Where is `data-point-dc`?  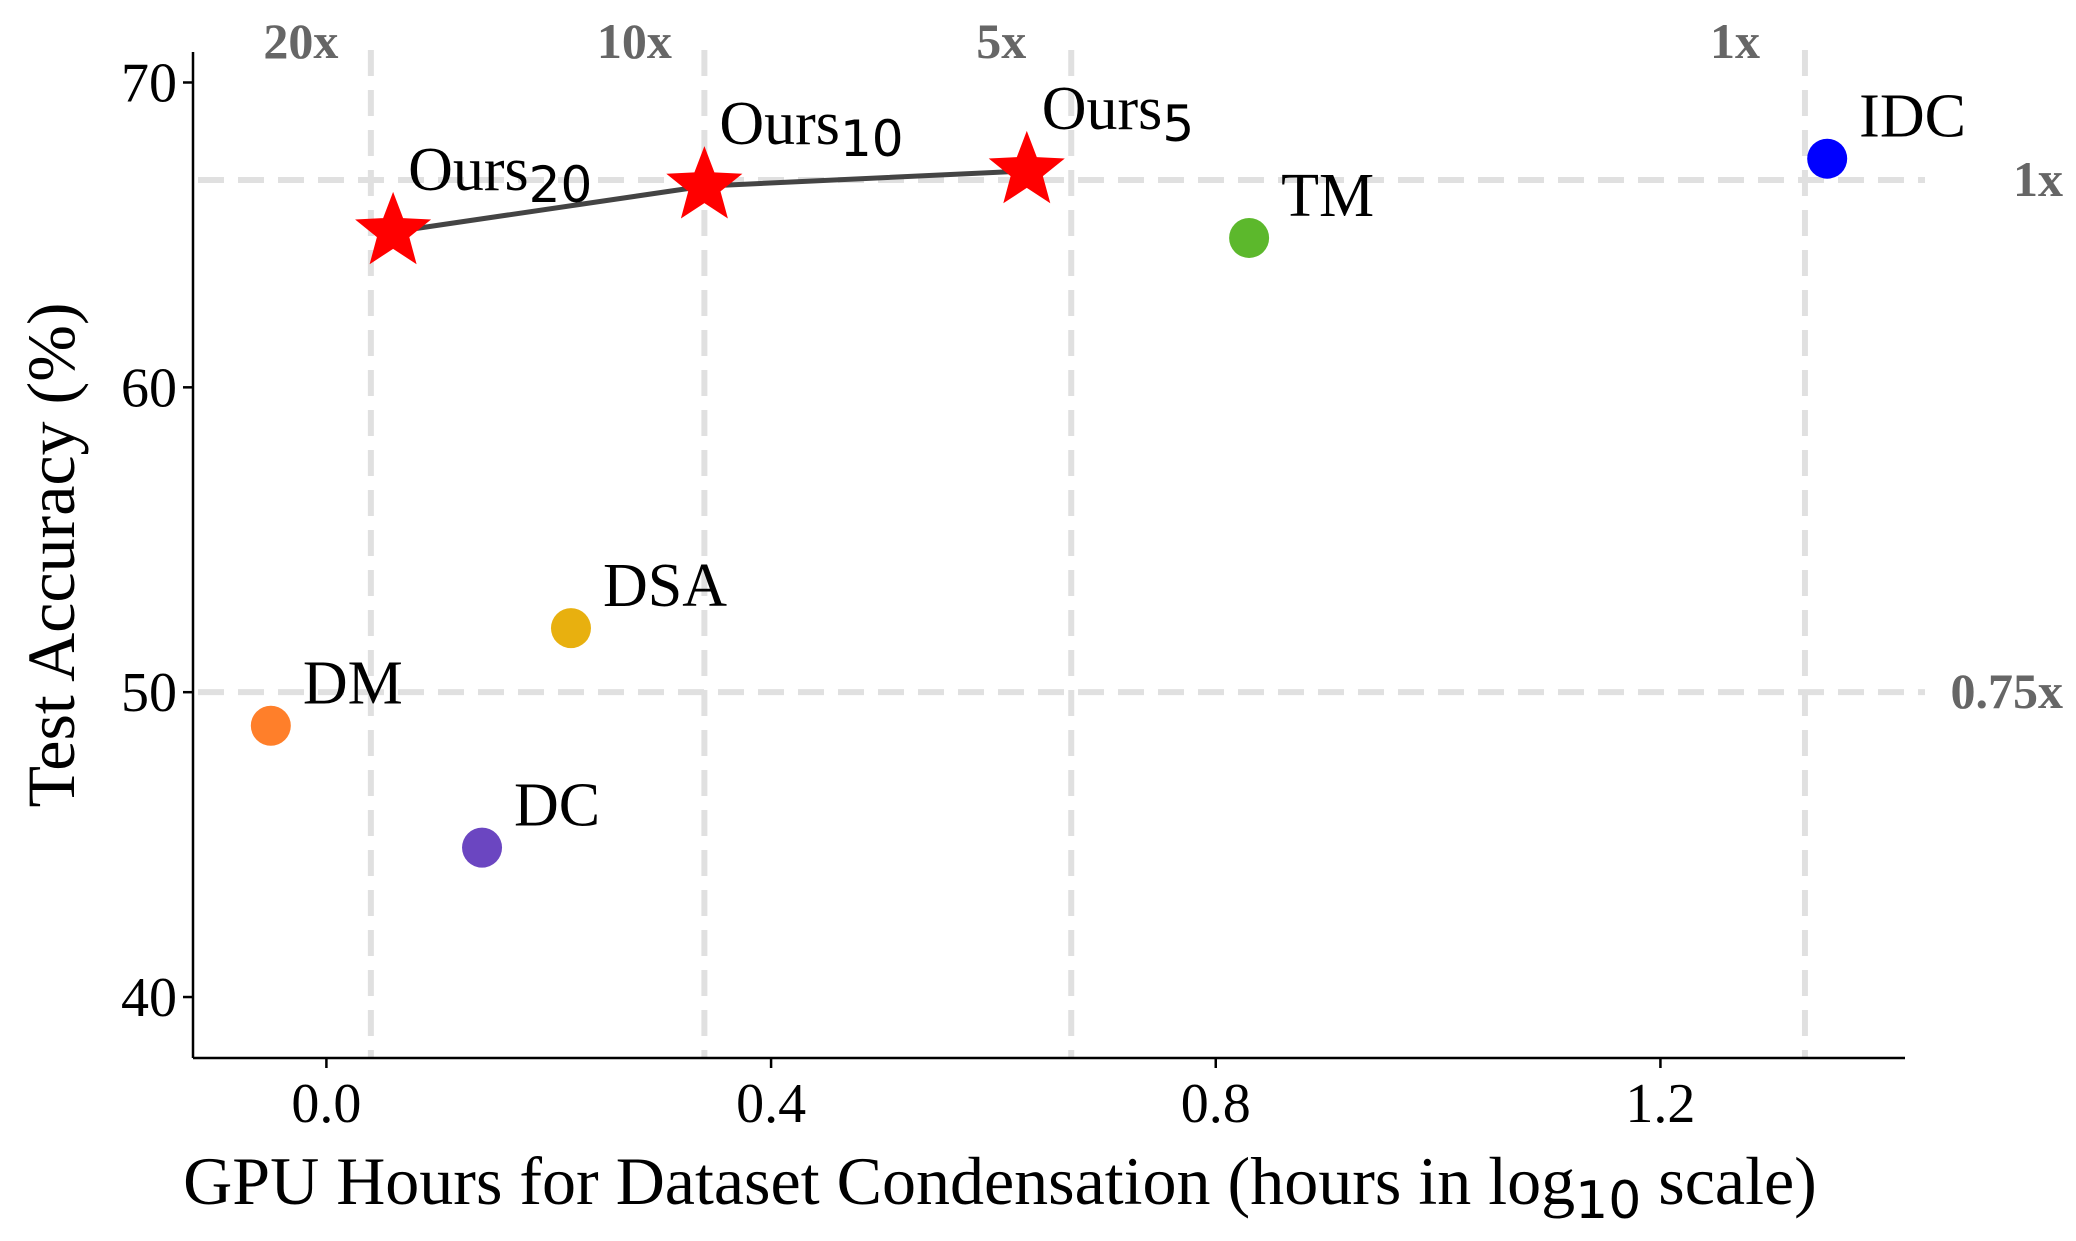
data-point-dc is located at coordinates (482, 847).